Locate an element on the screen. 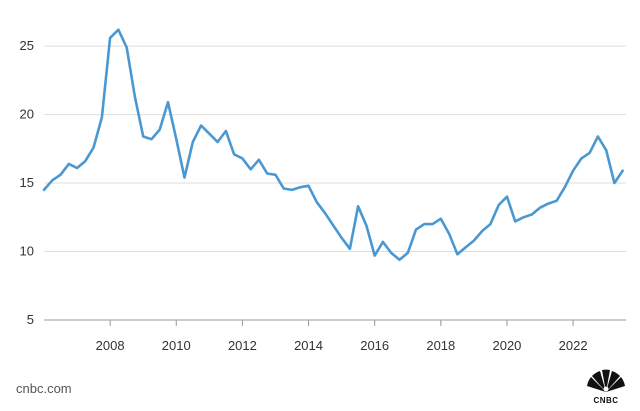  peacock-icon is located at coordinates (606, 380).